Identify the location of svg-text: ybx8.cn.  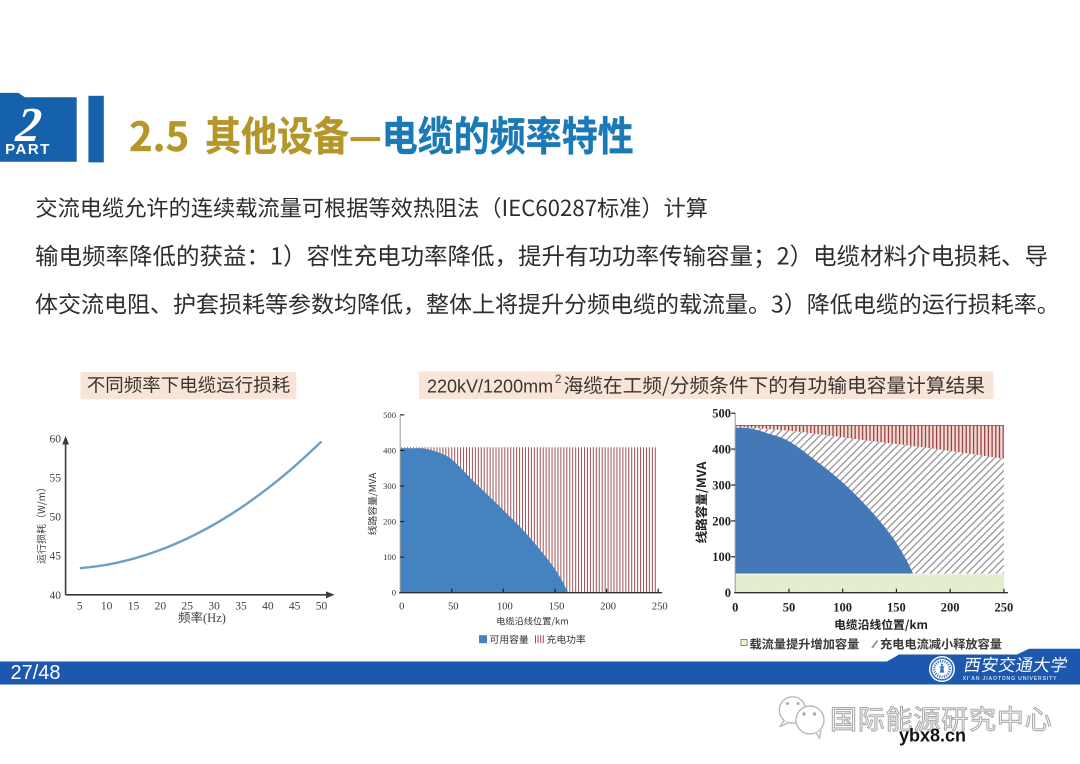
(932, 736).